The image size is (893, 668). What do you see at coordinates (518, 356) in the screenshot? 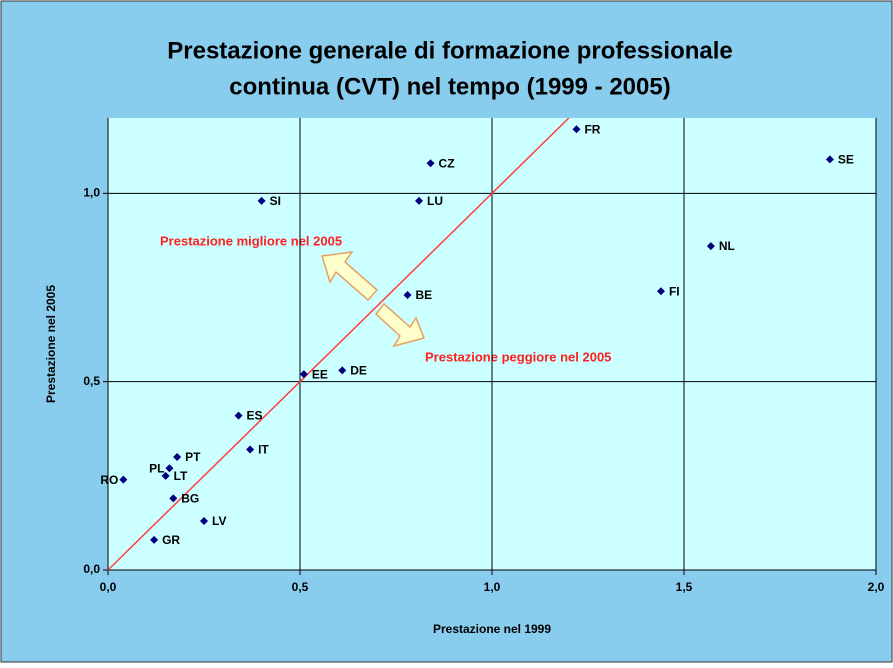
I see `annotation: Prestazione peggiore nel 2005` at bounding box center [518, 356].